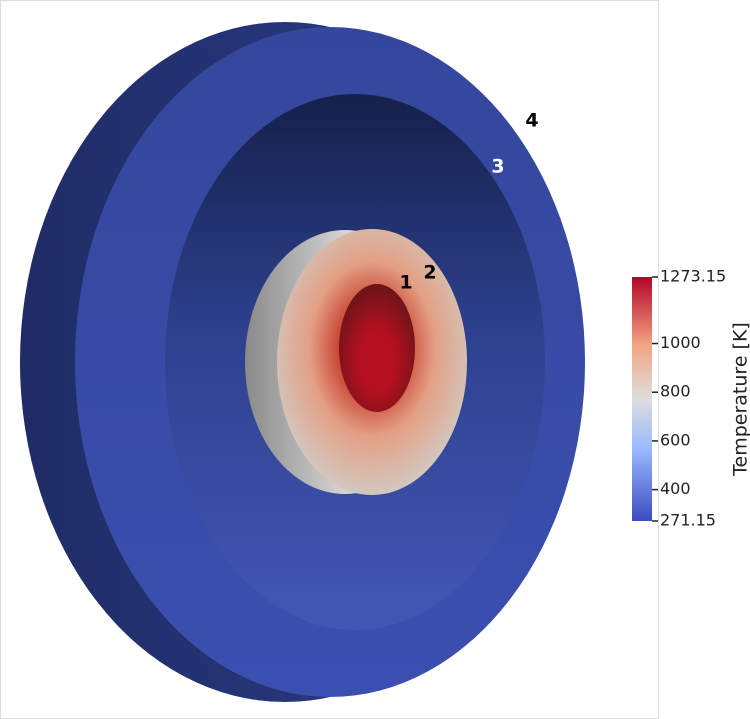 The image size is (750, 719). What do you see at coordinates (740, 399) in the screenshot?
I see `colorbar-title: Temperature [K]` at bounding box center [740, 399].